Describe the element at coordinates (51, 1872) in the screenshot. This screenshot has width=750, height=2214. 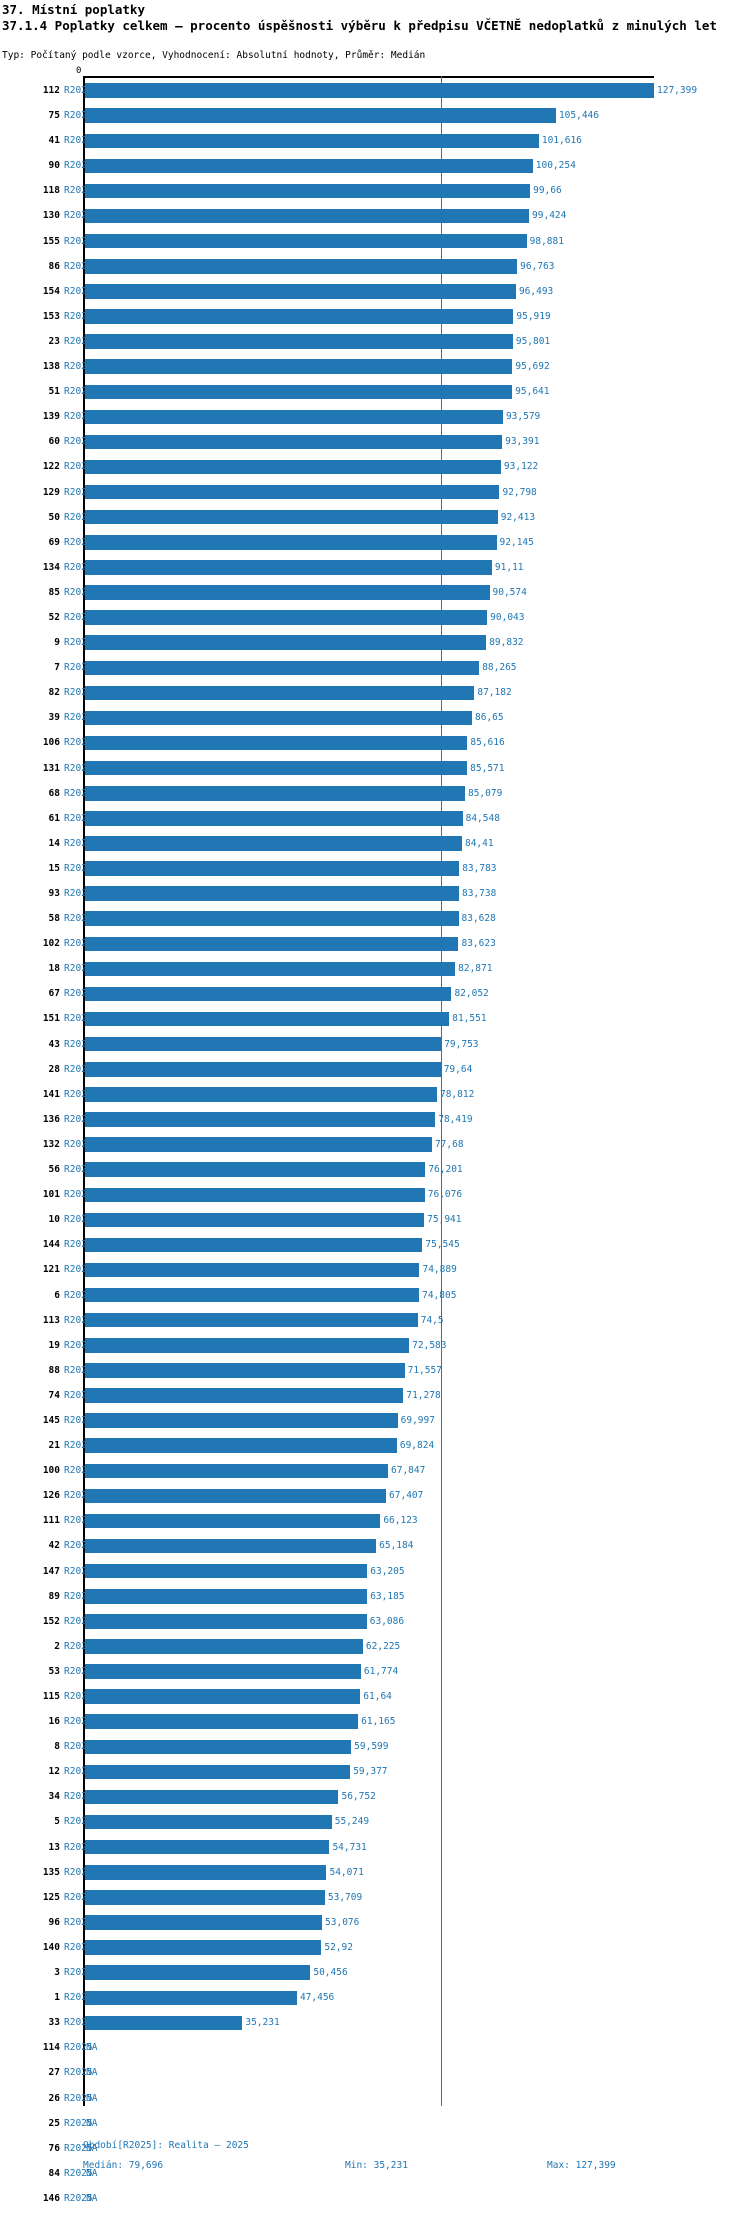
I see `row-key-label: 135` at that location.